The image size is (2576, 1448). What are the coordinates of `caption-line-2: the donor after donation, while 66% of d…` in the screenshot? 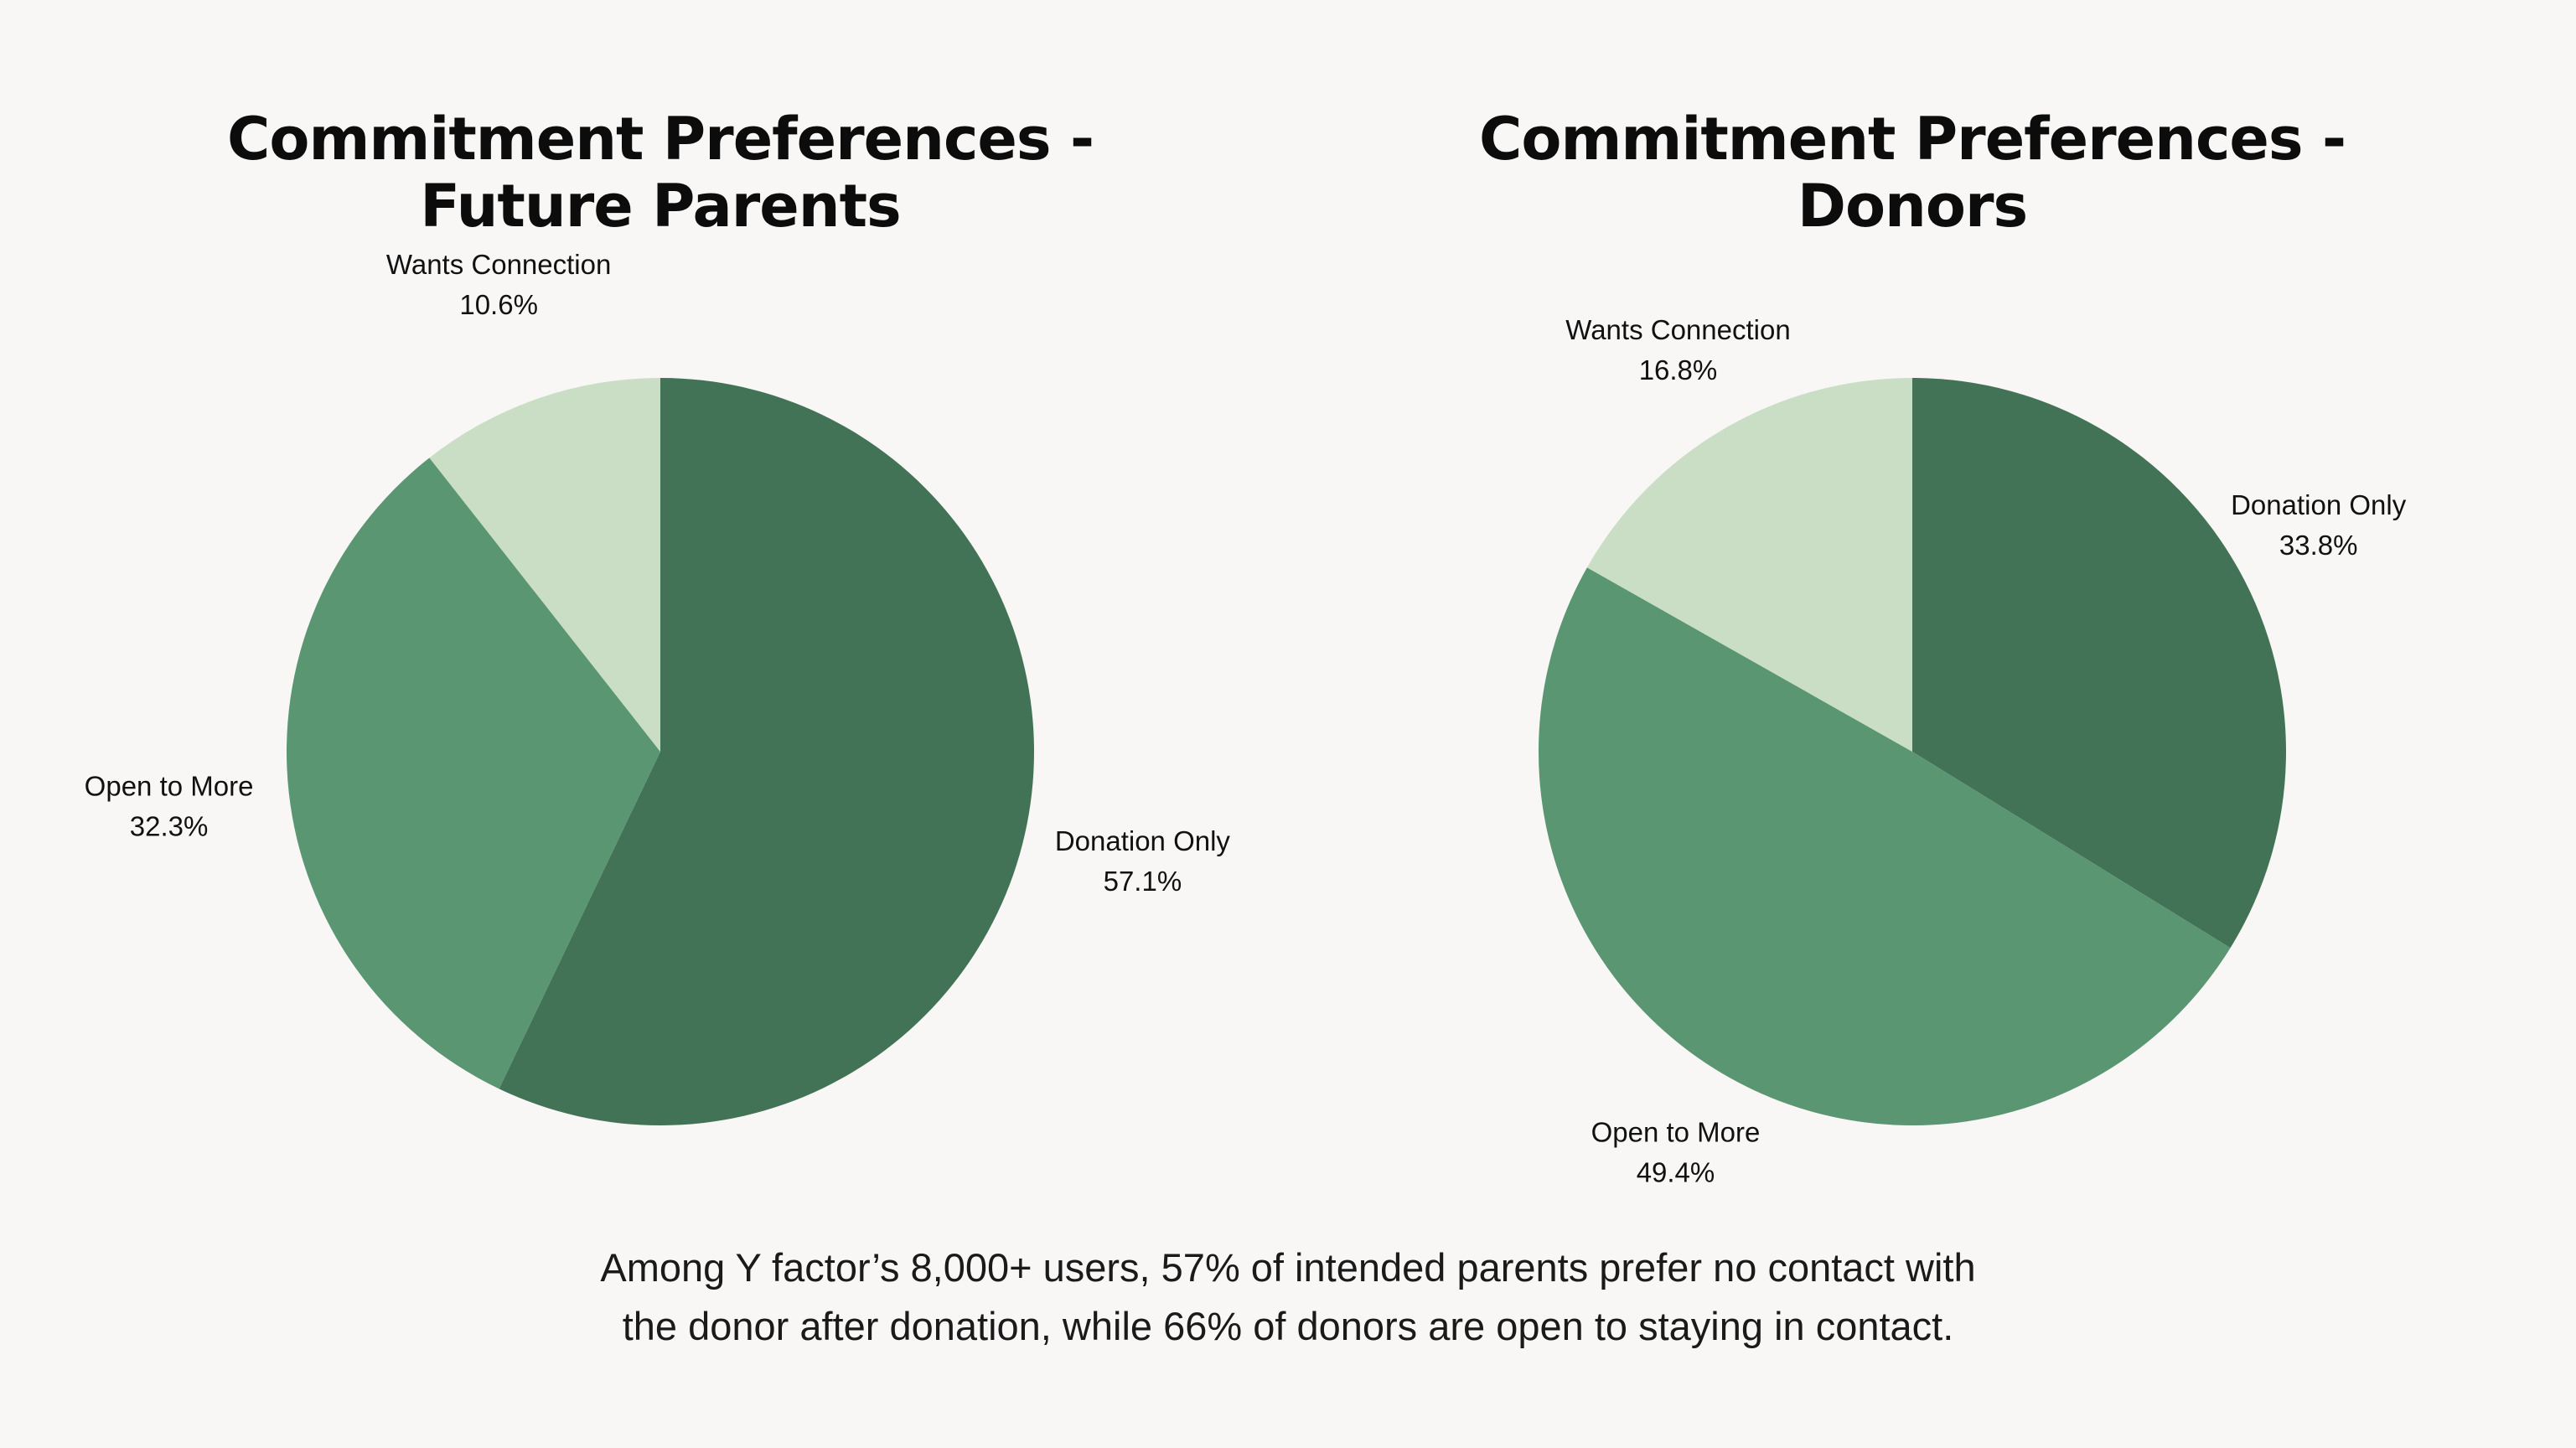 It's located at (1288, 1326).